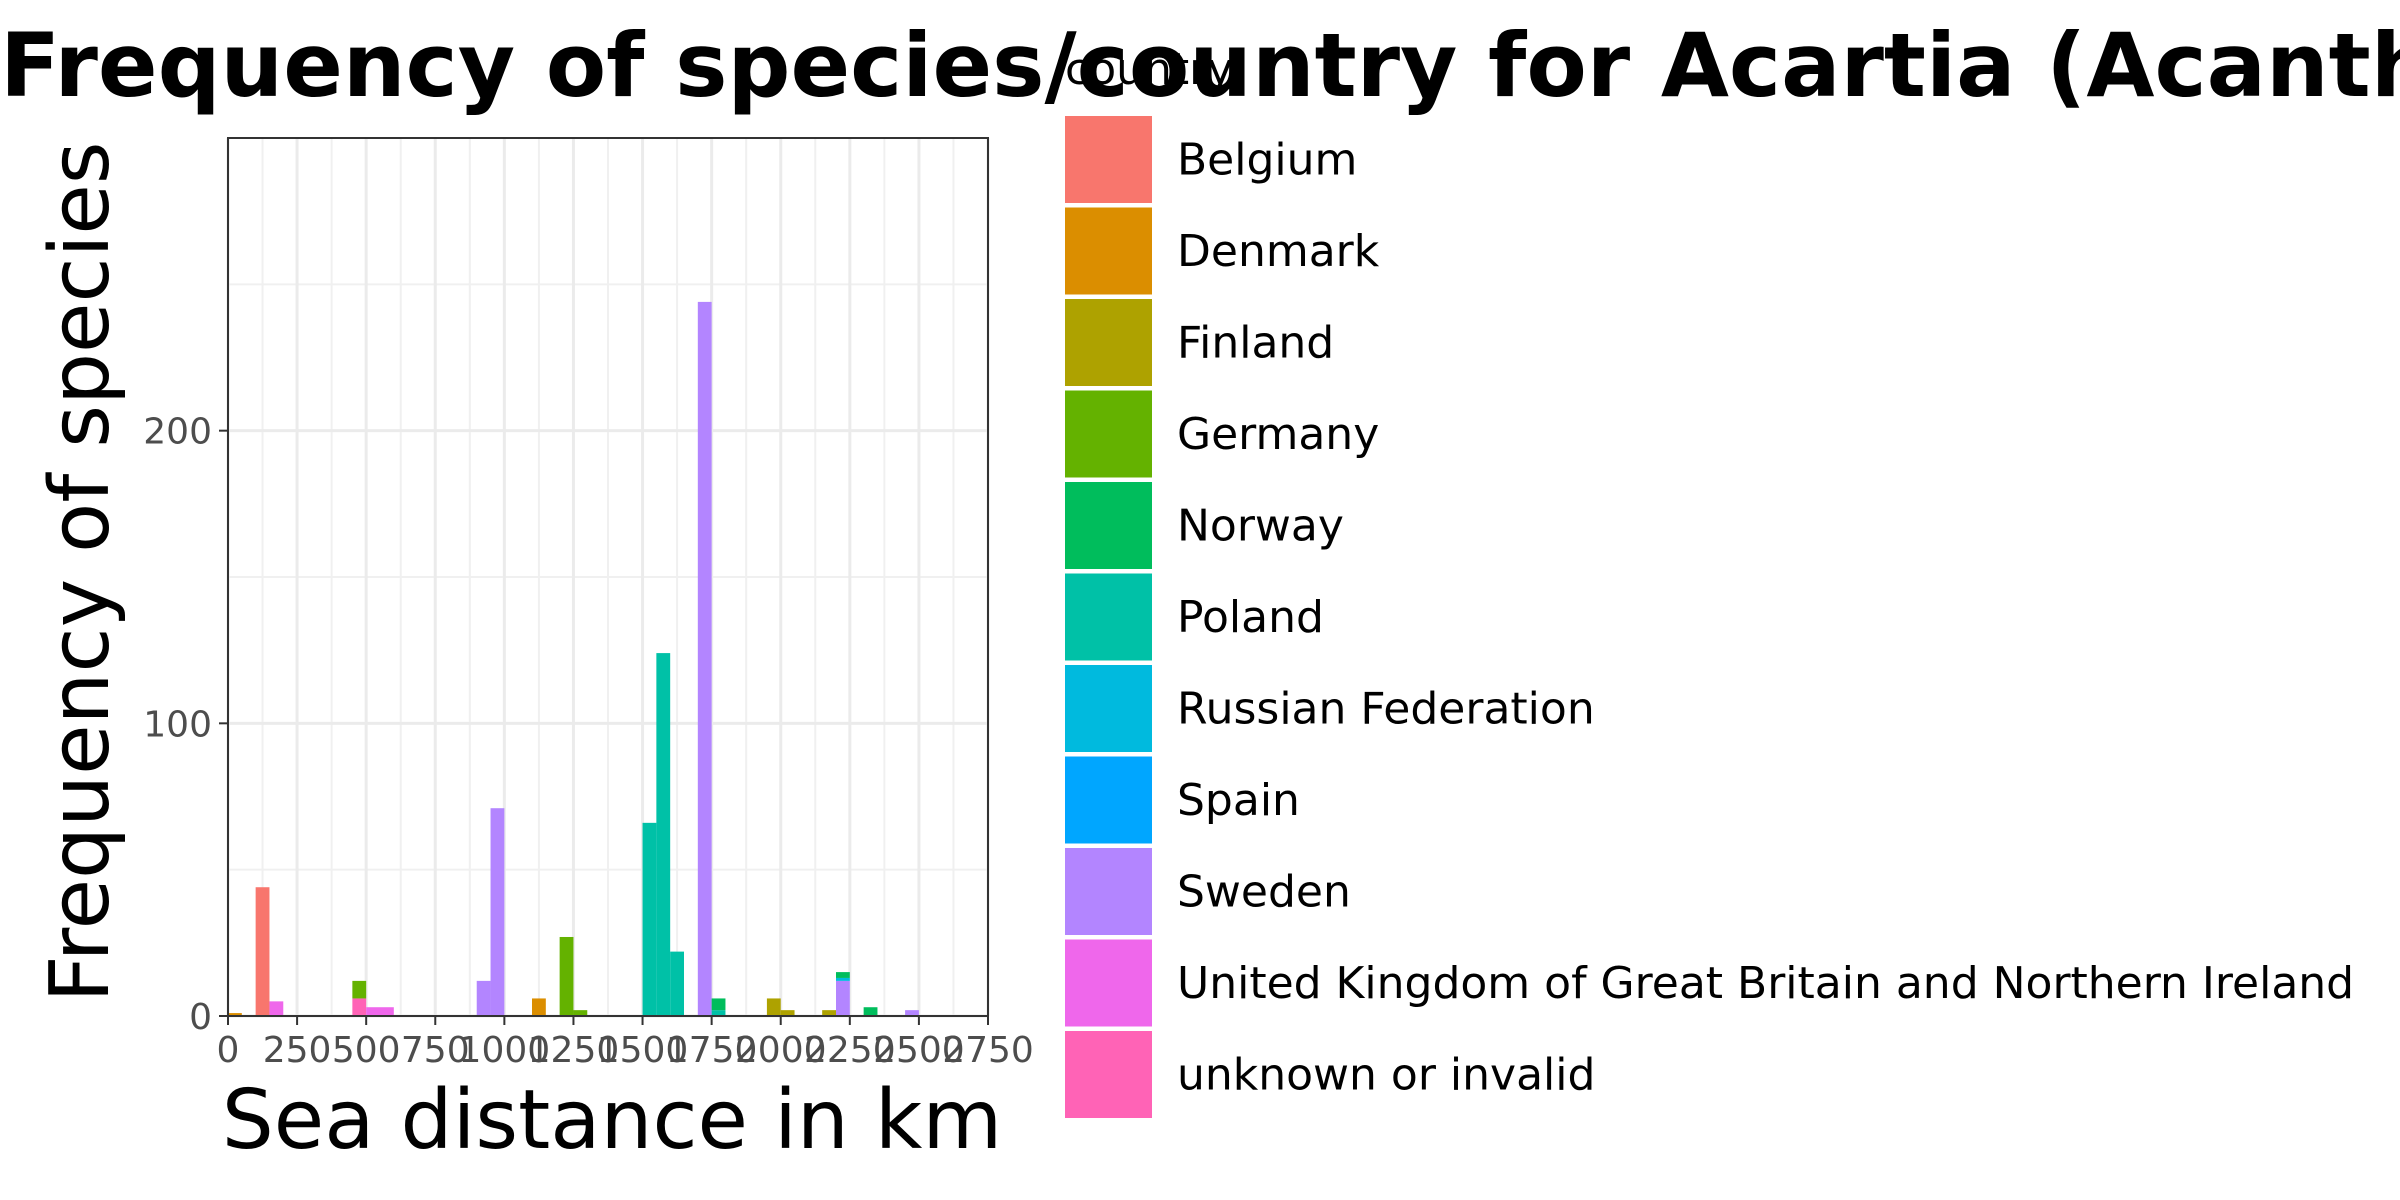 This screenshot has height=1200, width=2400. I want to click on x-tick-label: 1000, so click(505, 1050).